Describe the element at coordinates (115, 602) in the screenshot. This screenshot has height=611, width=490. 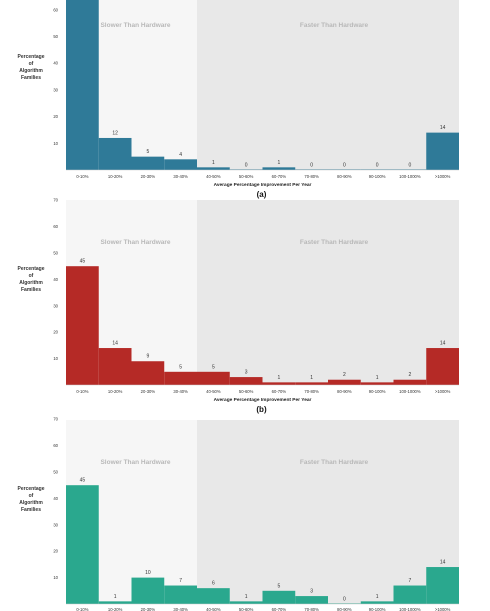
I see `bar-10-20%` at that location.